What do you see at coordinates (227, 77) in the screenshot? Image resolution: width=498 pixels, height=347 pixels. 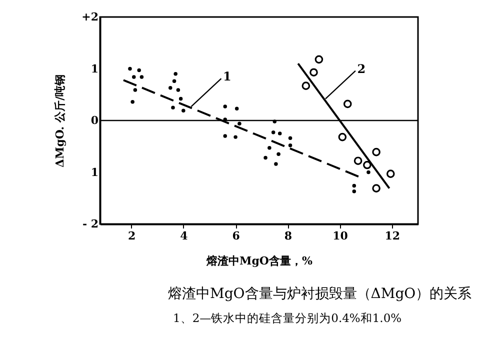 I see `annotation: 1` at bounding box center [227, 77].